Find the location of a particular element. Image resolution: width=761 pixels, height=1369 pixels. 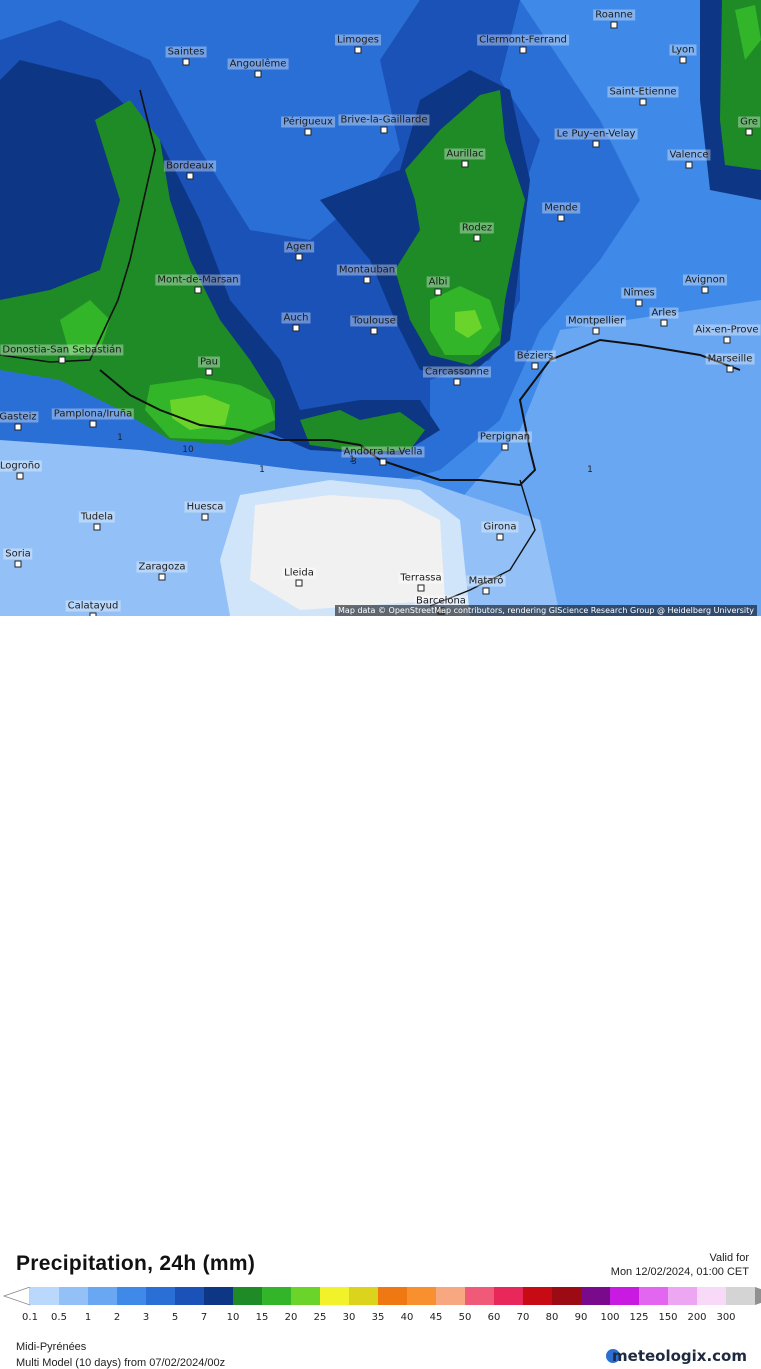

city-label: Lyon is located at coordinates (683, 50).